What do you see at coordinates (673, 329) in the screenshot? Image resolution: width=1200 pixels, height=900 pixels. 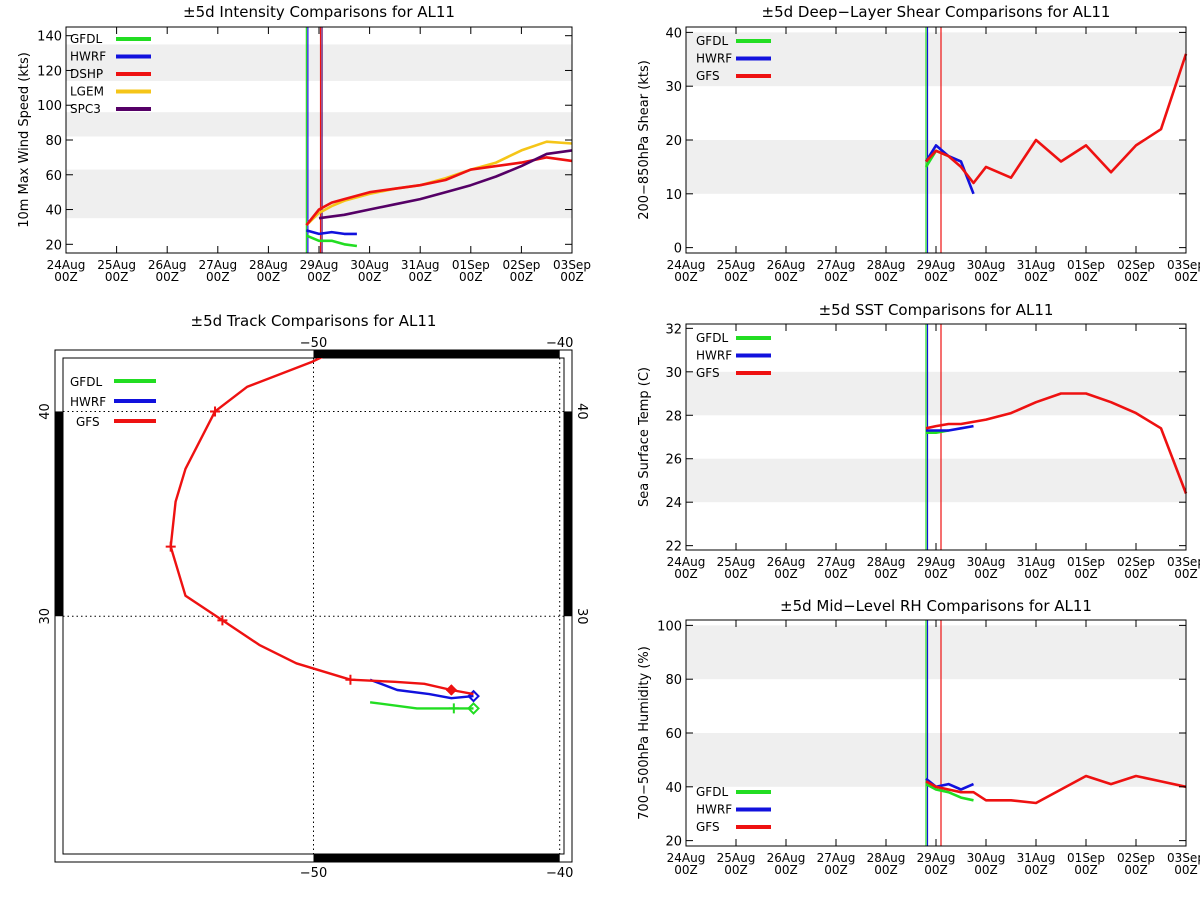 I see `y-tick-label: 32` at bounding box center [673, 329].